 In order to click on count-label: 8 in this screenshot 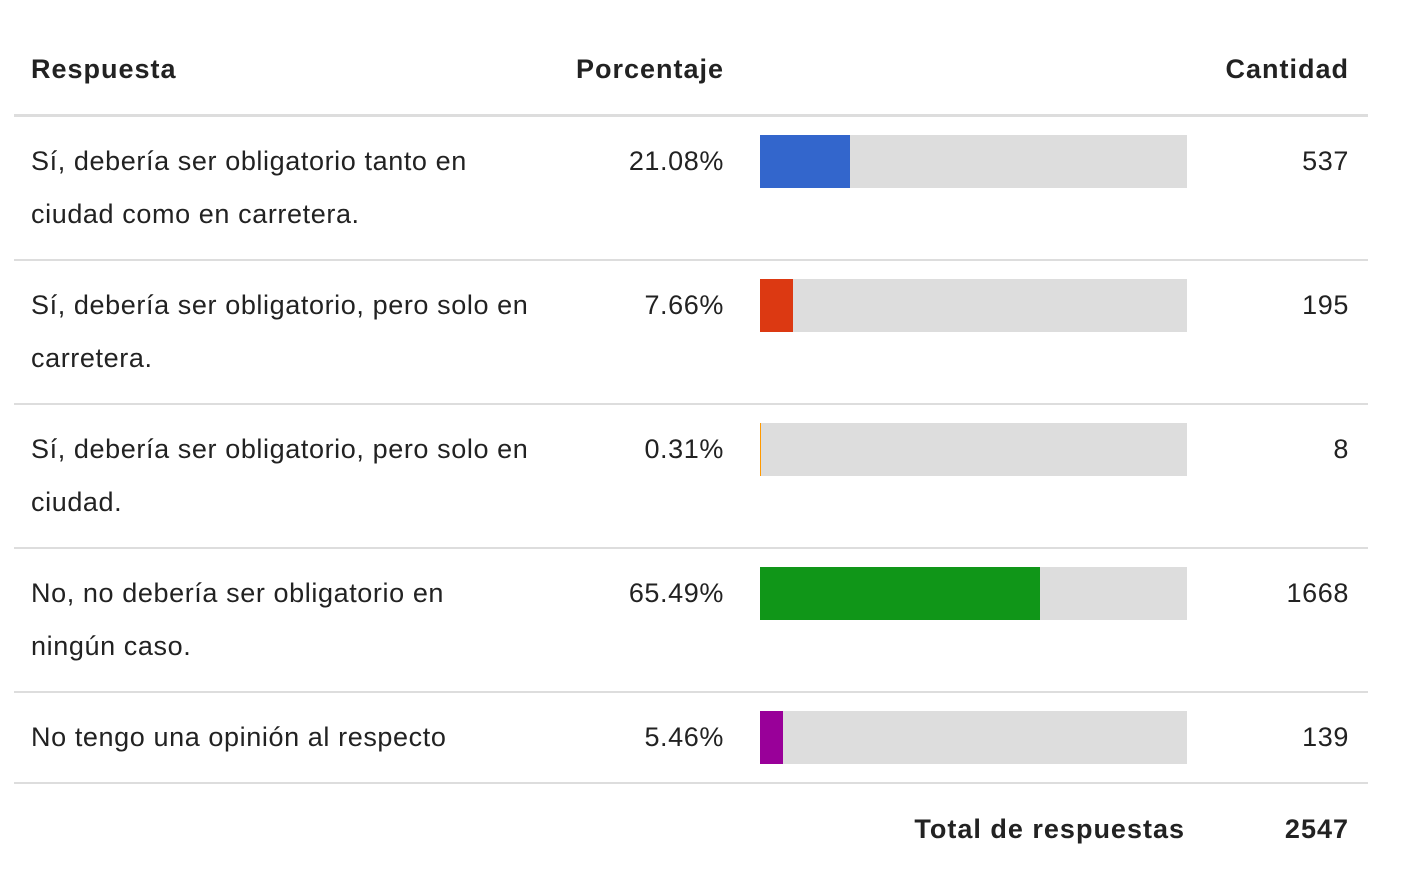, I will do `click(1341, 449)`.